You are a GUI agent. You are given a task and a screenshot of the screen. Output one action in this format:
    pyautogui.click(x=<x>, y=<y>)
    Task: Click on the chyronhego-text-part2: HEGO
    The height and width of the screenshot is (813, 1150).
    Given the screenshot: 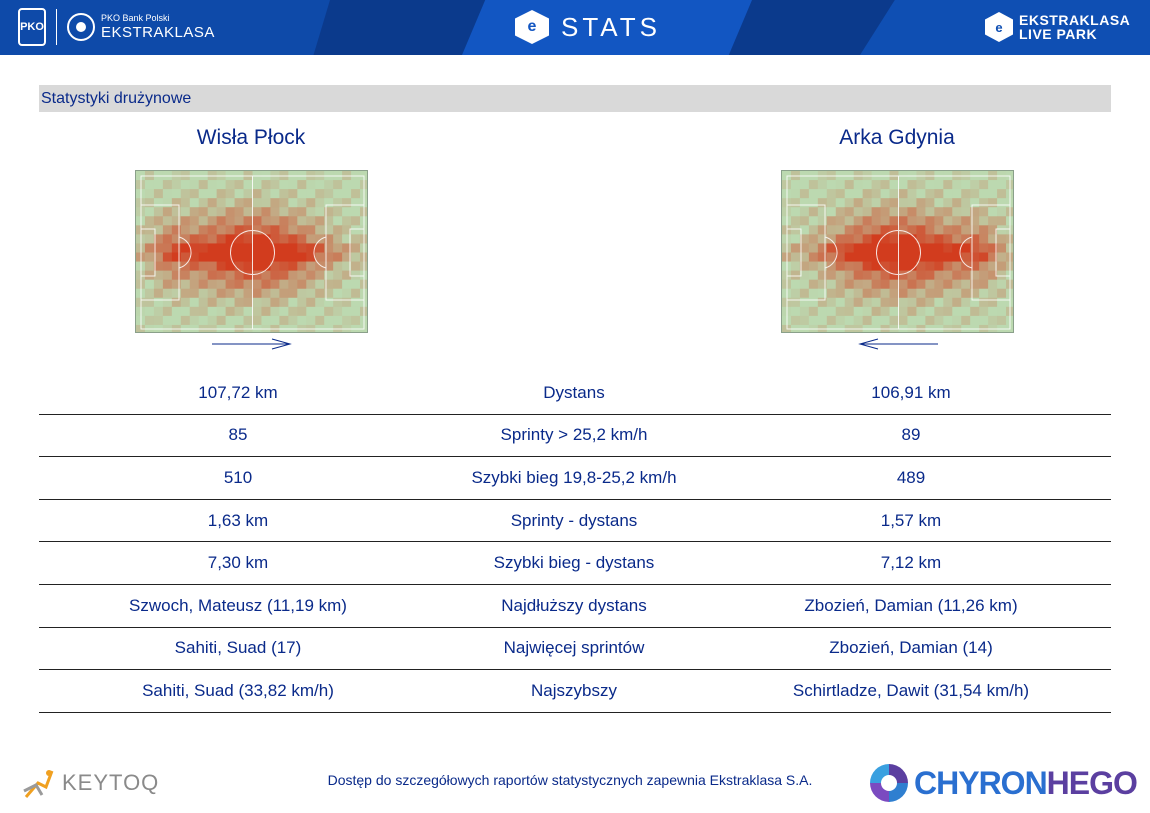 What is the action you would take?
    pyautogui.click(x=1092, y=782)
    